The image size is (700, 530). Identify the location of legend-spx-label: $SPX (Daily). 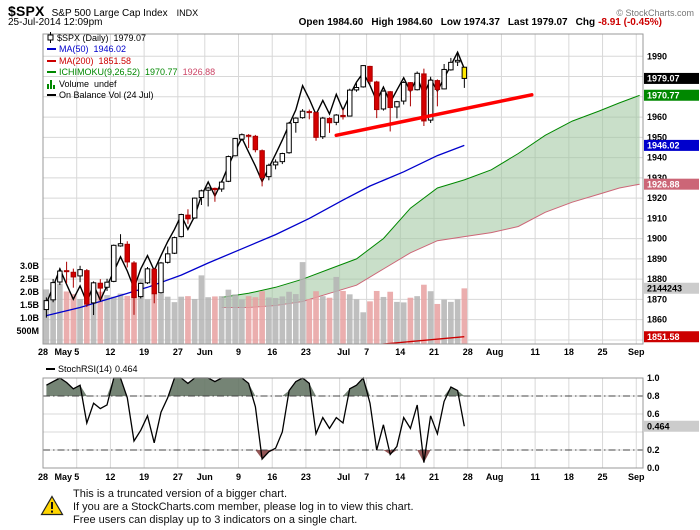
(83, 37).